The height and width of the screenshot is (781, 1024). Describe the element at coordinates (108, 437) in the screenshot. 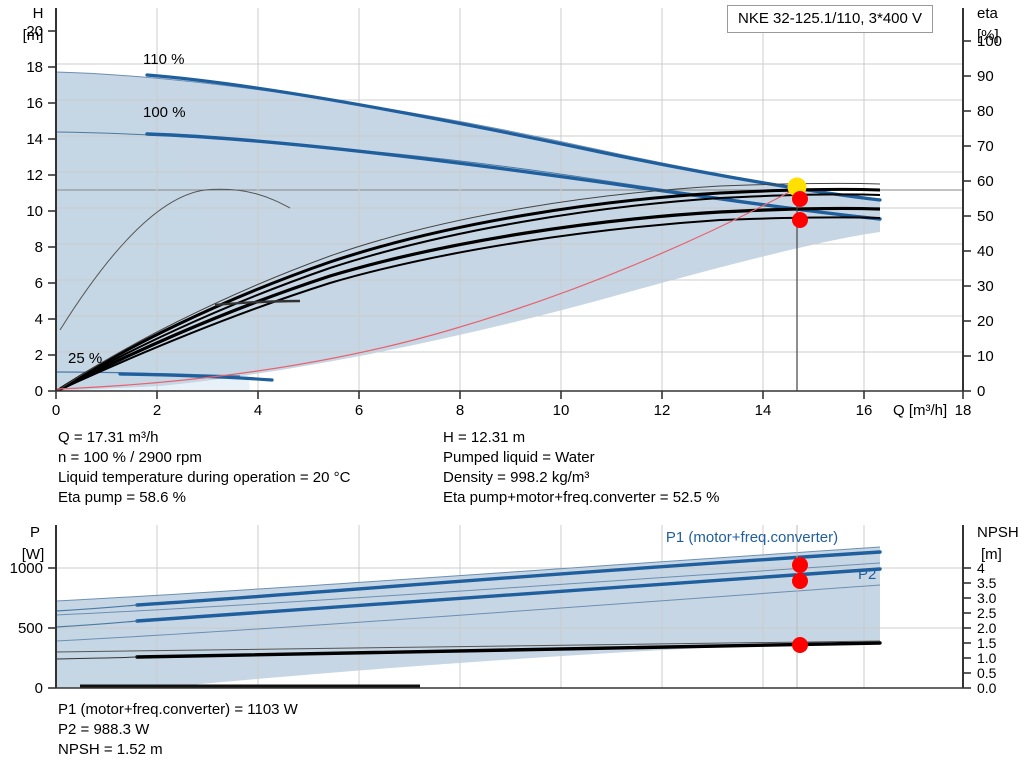

I see `info-left-row-0: Q = 17.31 m³/h` at that location.